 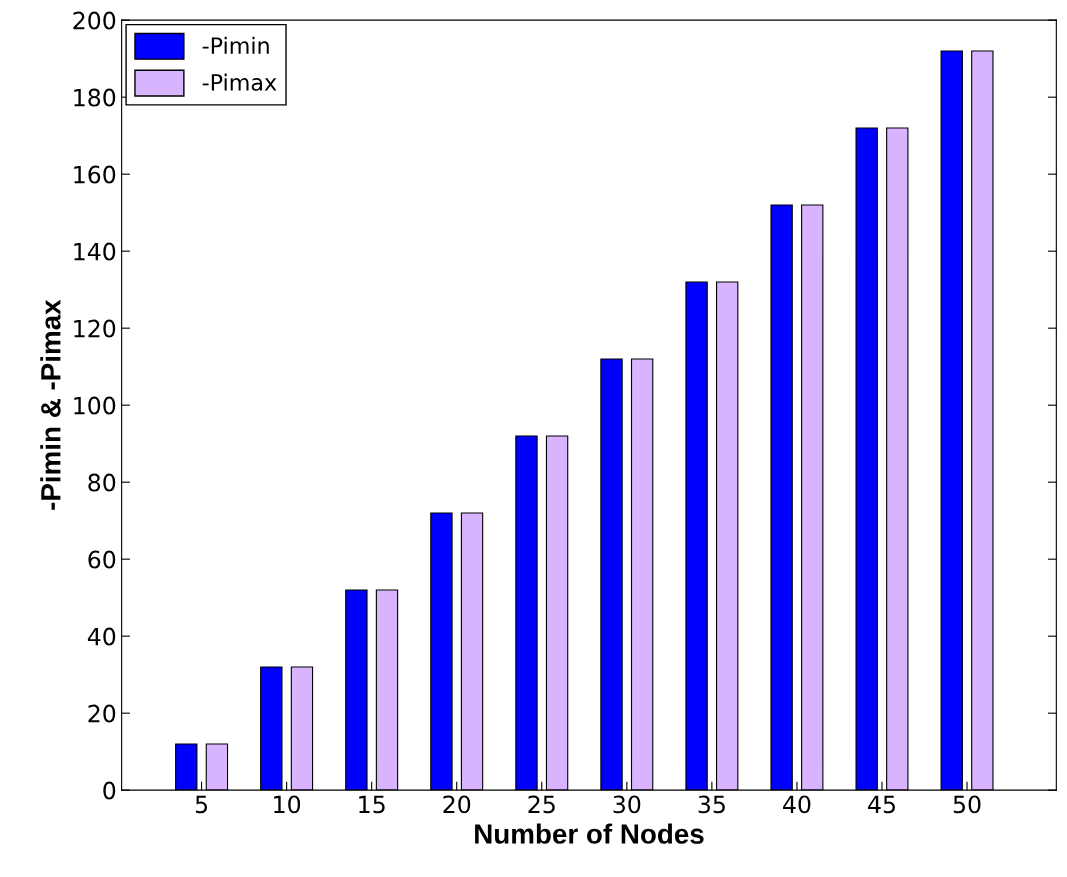 What do you see at coordinates (797, 804) in the screenshot?
I see `x-tick-label: 40` at bounding box center [797, 804].